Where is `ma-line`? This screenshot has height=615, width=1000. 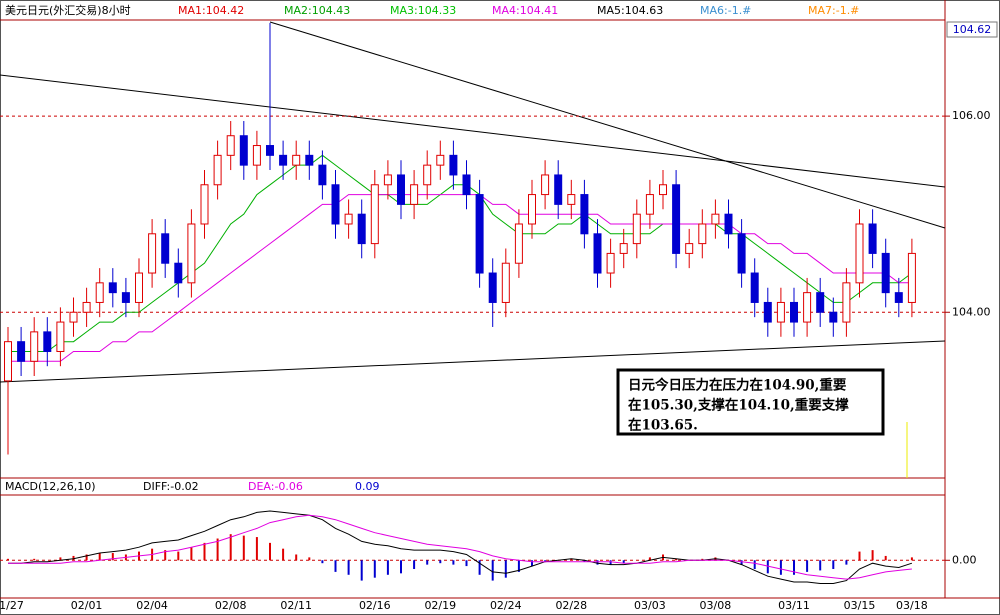
ma-line is located at coordinates (460, 547).